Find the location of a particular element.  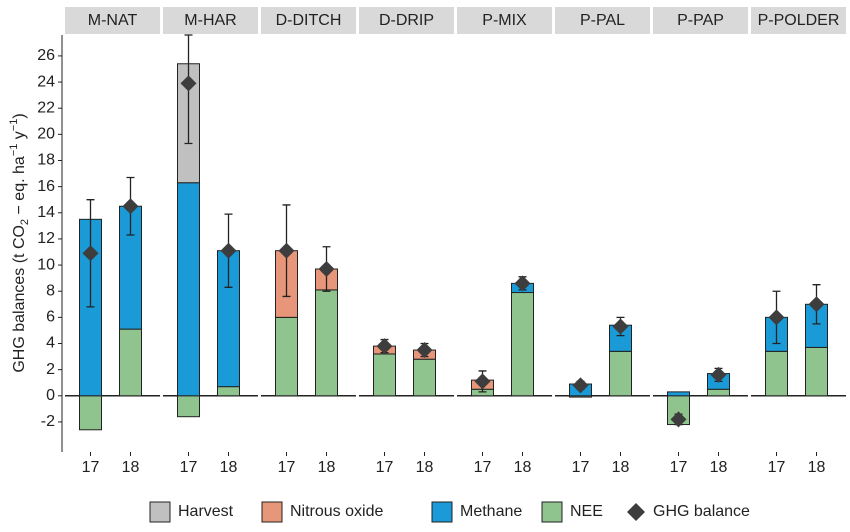

facet-label: P-PAL is located at coordinates (602, 20).